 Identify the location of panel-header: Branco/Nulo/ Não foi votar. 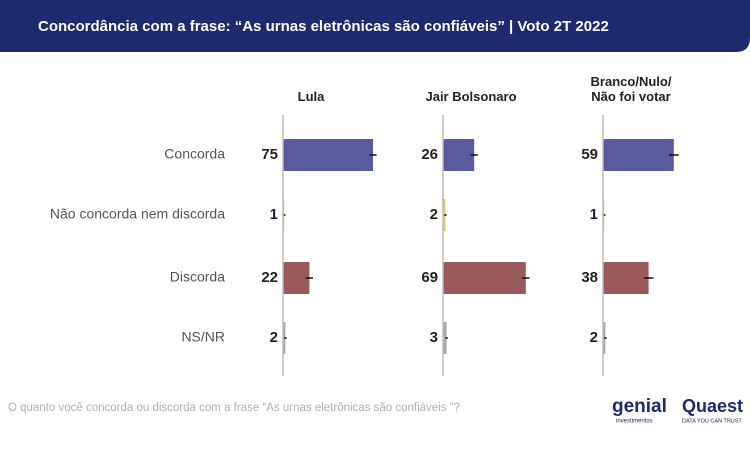
(631, 89).